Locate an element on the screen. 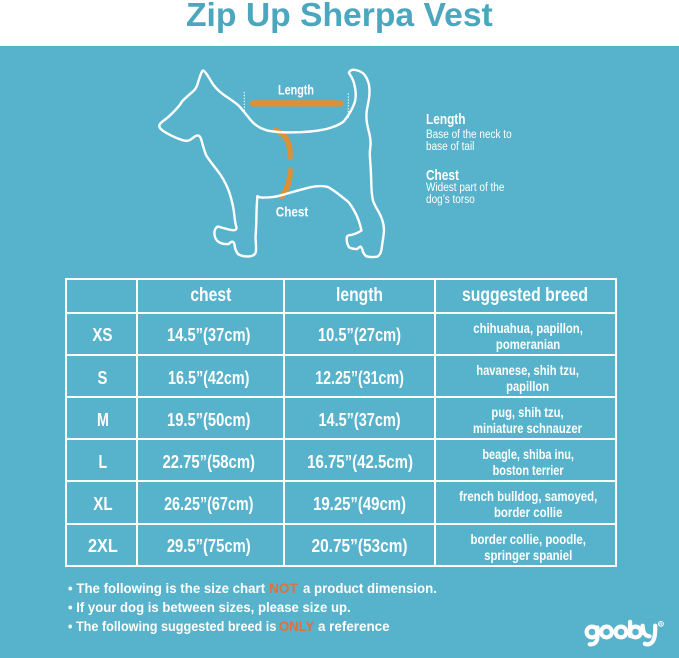 This screenshot has width=679, height=658. svg-text: Chest is located at coordinates (292, 211).